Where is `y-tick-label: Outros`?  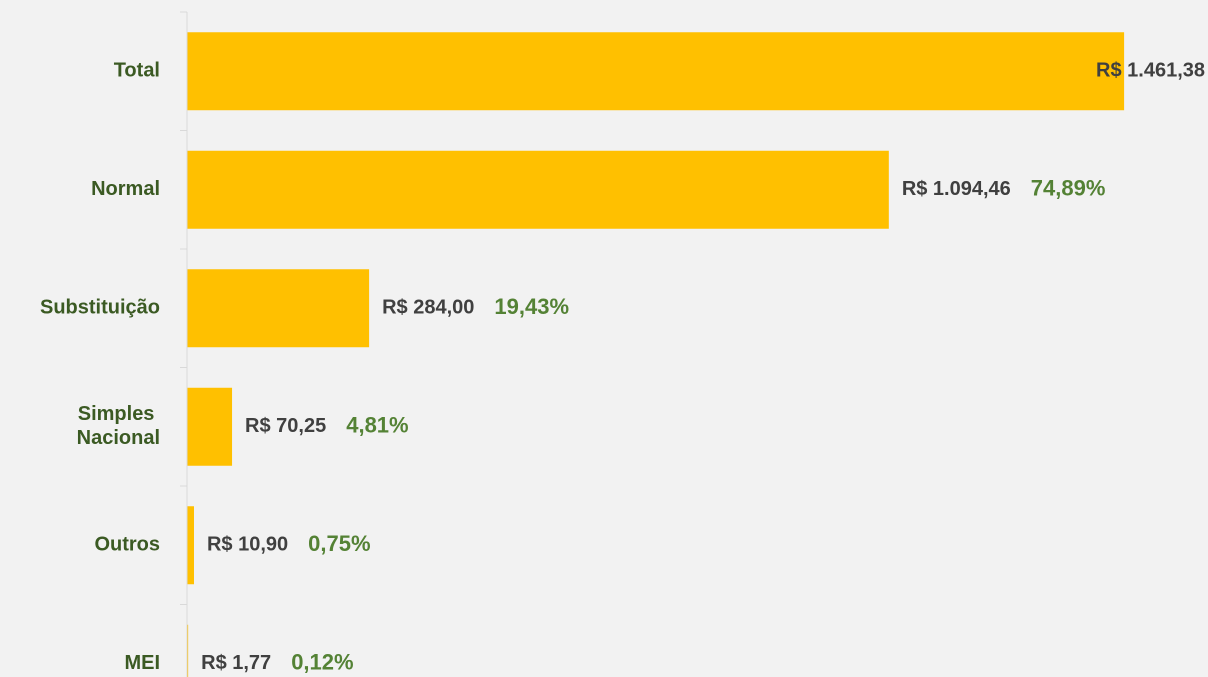
y-tick-label: Outros is located at coordinates (127, 545).